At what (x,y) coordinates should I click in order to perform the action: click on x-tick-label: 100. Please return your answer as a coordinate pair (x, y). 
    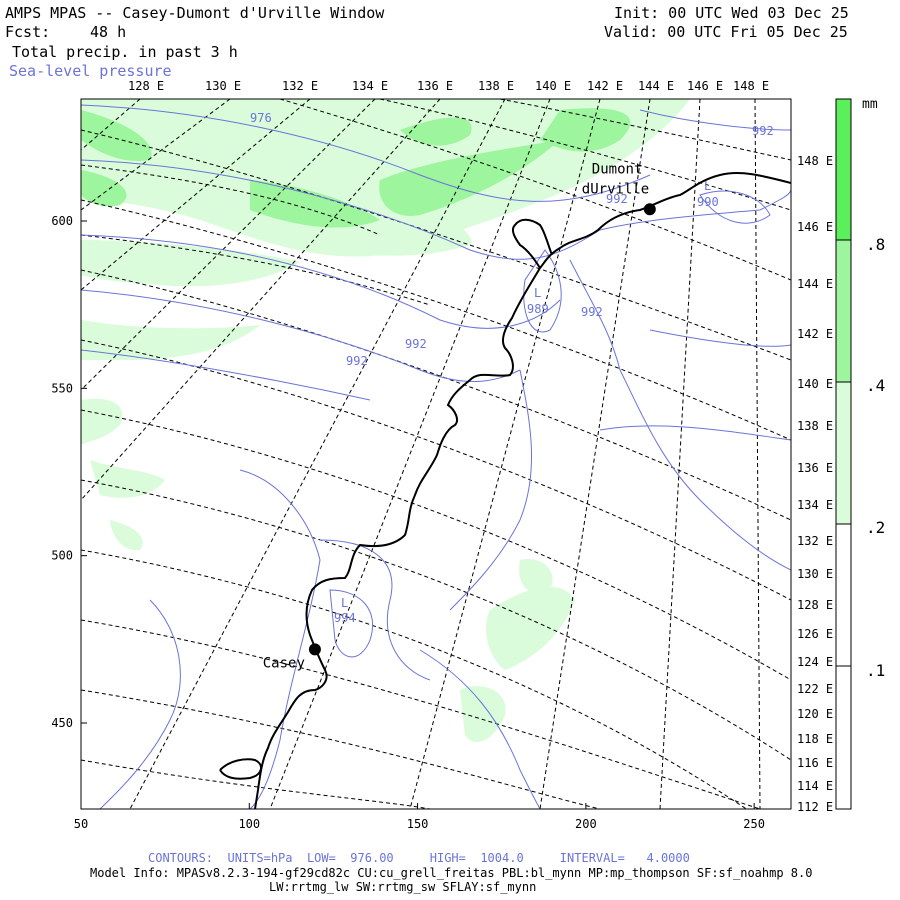
    Looking at the image, I should click on (249, 824).